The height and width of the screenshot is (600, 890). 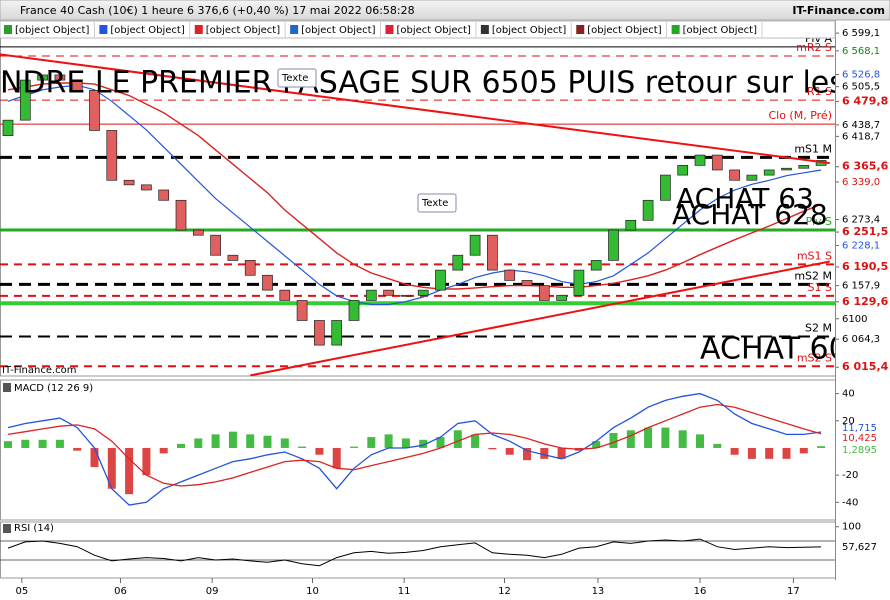 I want to click on watermark: IT-Finance.com, so click(x=39, y=370).